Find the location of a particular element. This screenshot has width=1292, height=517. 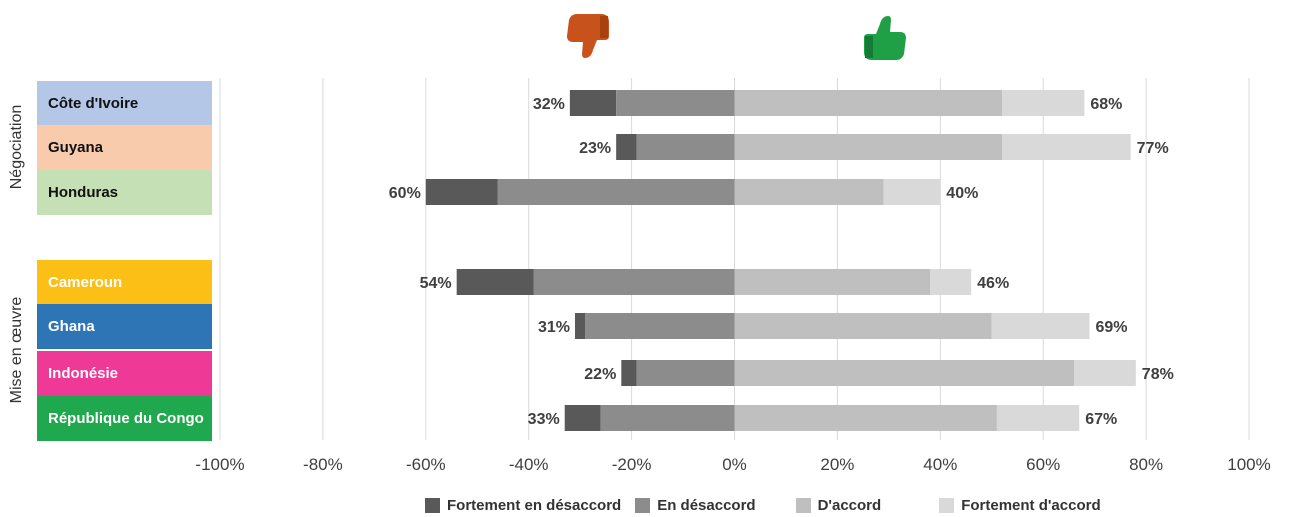

x-tick-label: 60% is located at coordinates (1043, 464).